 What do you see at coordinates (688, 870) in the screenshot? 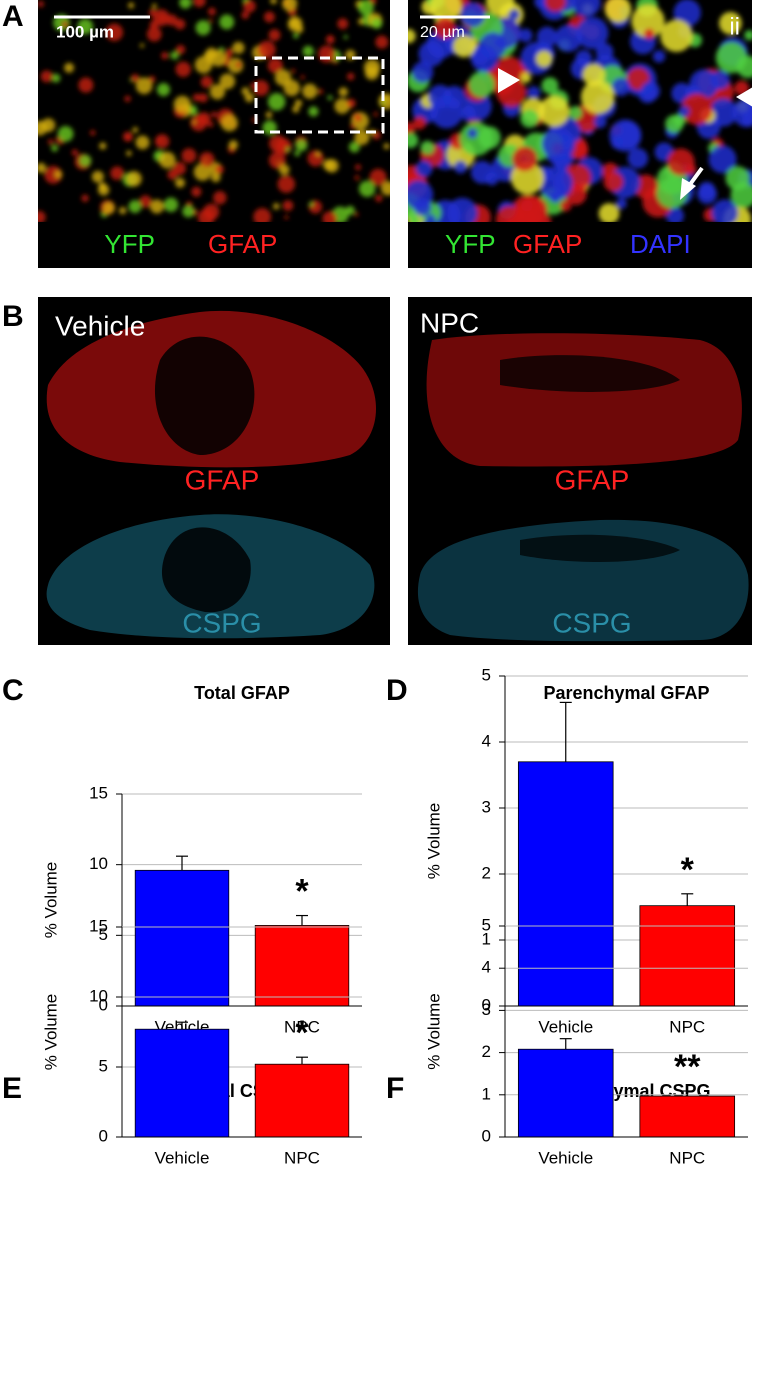
I see `significance: *` at bounding box center [688, 870].